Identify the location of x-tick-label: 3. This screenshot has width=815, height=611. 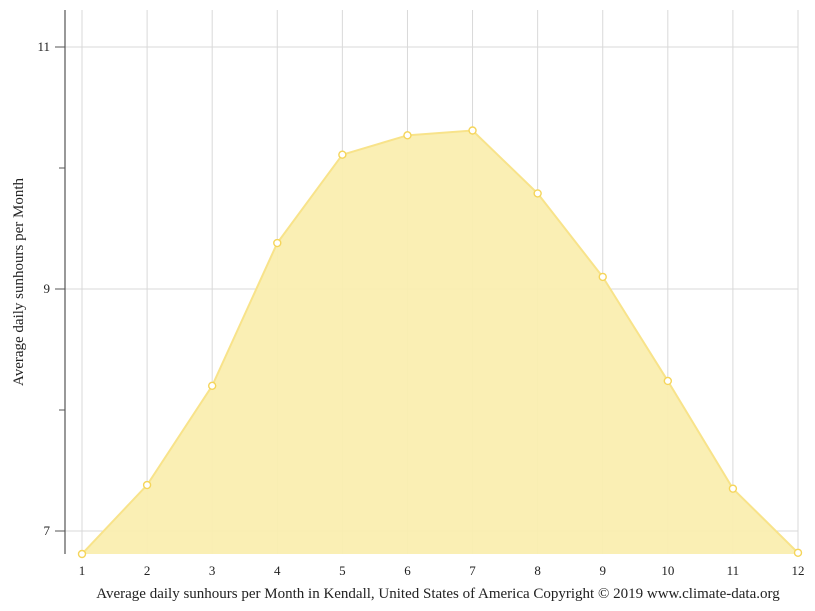
(212, 570).